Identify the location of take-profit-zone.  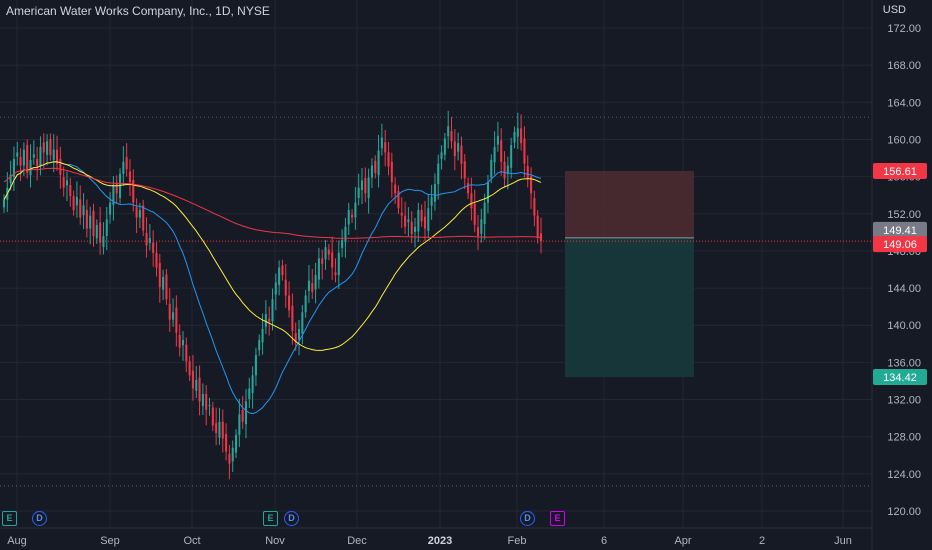
(629, 307).